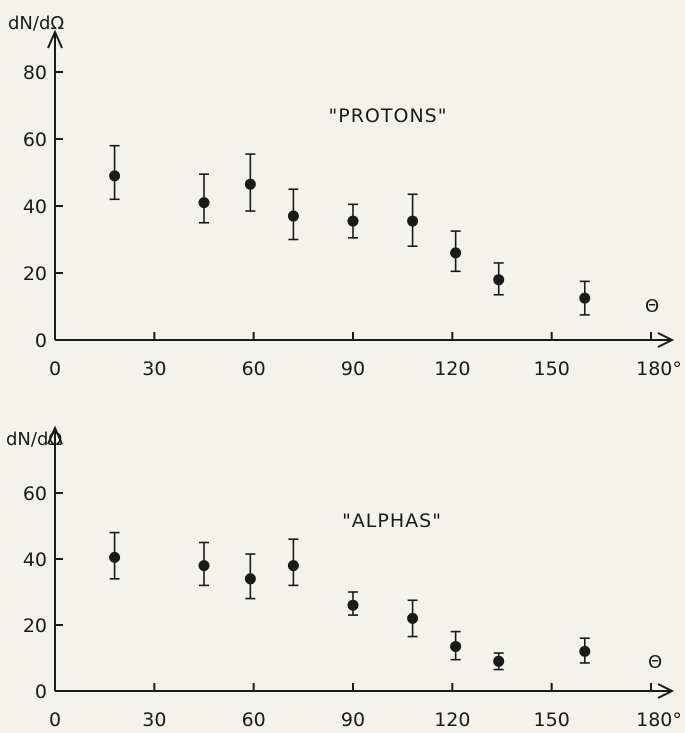 The image size is (685, 733). What do you see at coordinates (35, 73) in the screenshot?
I see `y-tick-label: 80` at bounding box center [35, 73].